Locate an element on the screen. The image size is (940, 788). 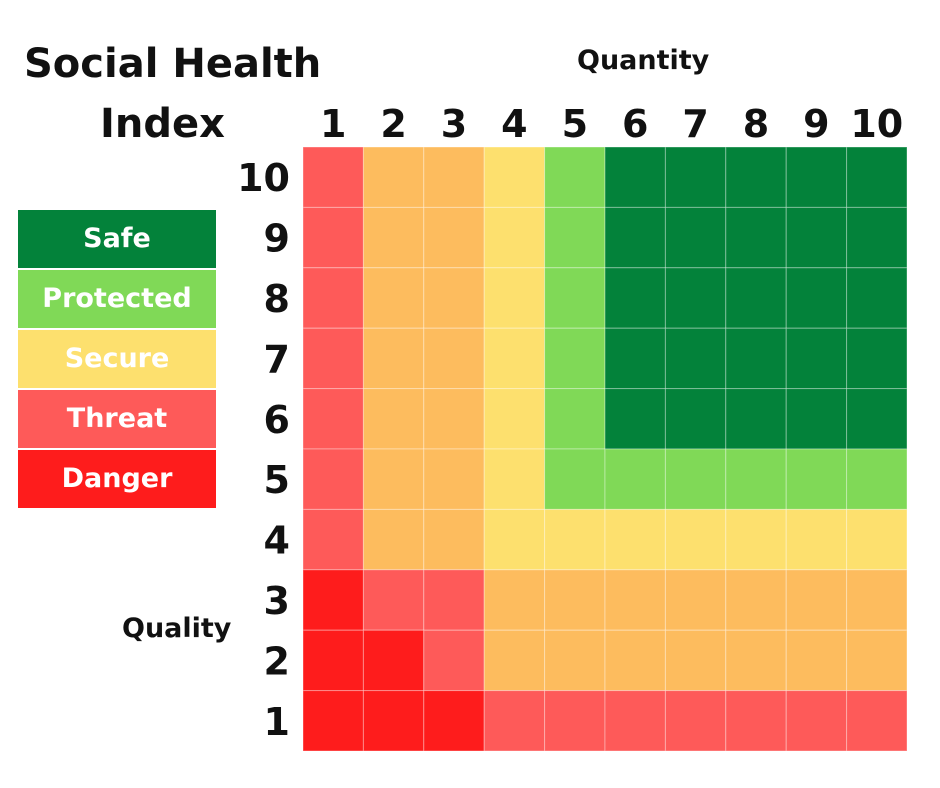
heatmap-cell-q8-n3 is located at coordinates (454, 298).